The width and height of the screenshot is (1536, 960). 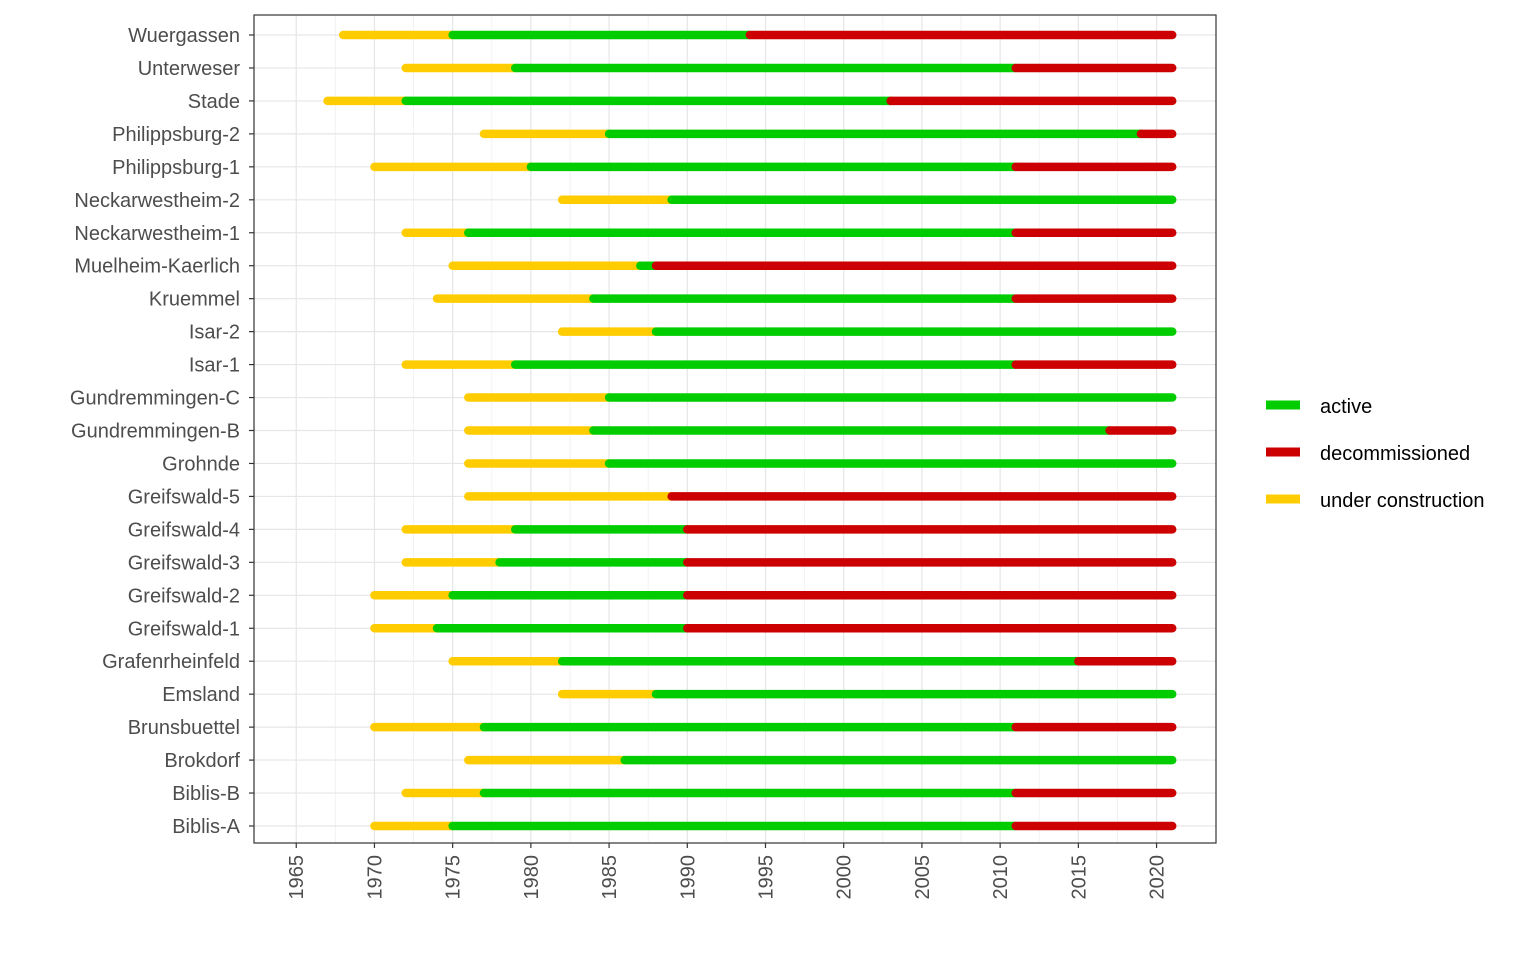 I want to click on y-tick-label: Greifswald-5, so click(x=184, y=497).